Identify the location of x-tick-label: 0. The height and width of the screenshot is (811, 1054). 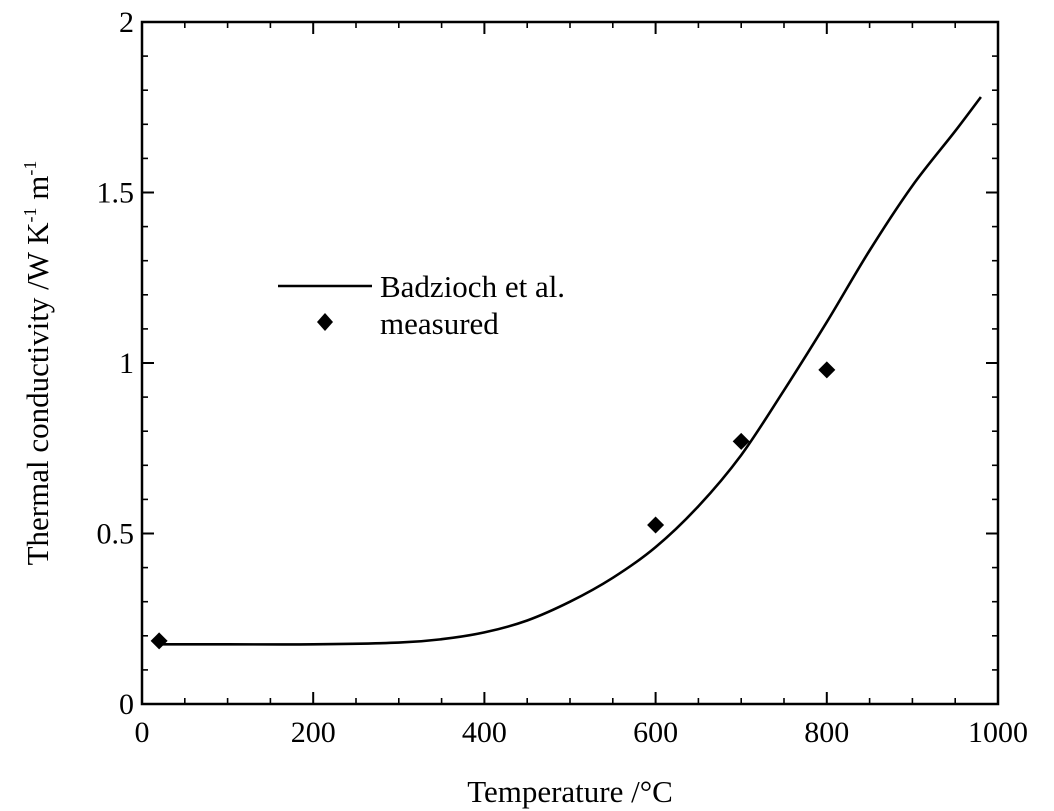
(142, 732).